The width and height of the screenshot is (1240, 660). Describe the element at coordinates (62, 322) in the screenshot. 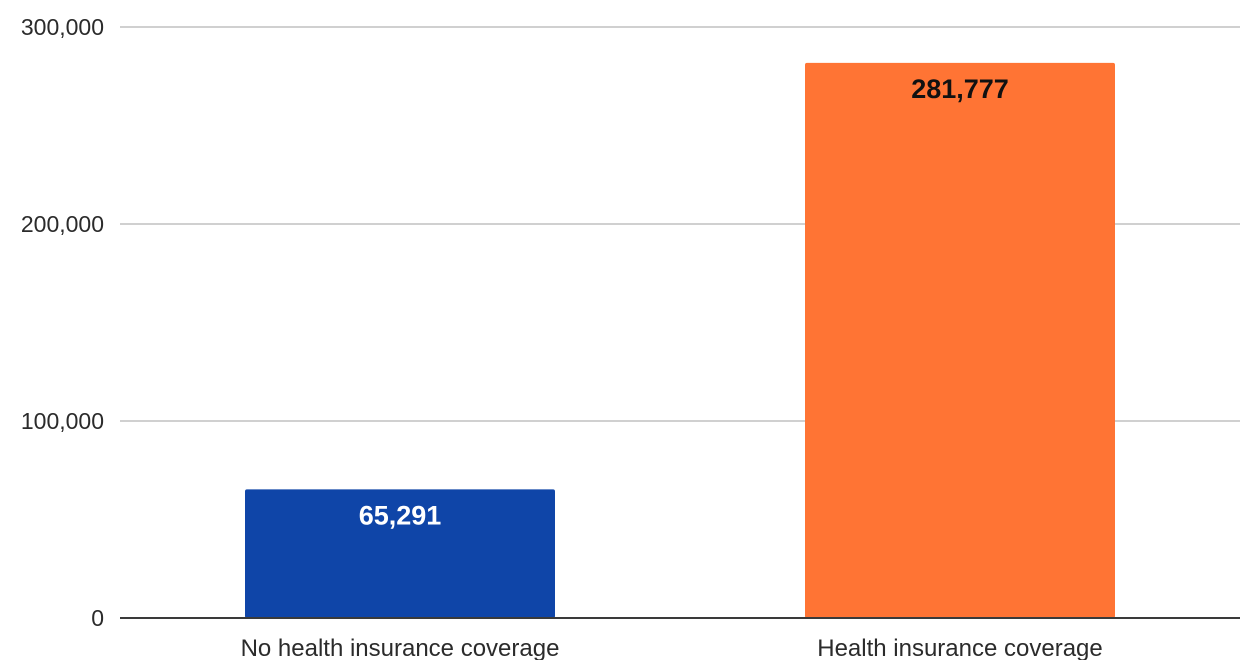

I see `y-axis-ticks: 0 100,000 200,000 300,000` at that location.